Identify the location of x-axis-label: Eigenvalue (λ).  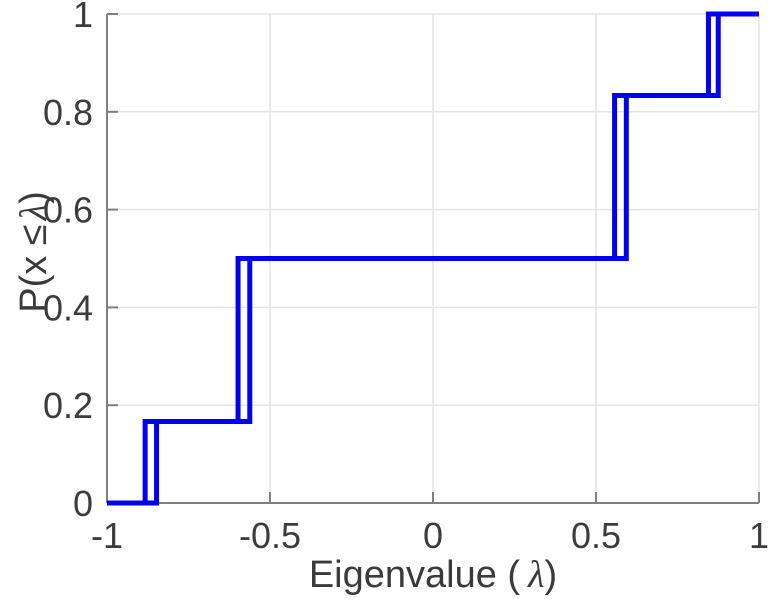
(433, 575).